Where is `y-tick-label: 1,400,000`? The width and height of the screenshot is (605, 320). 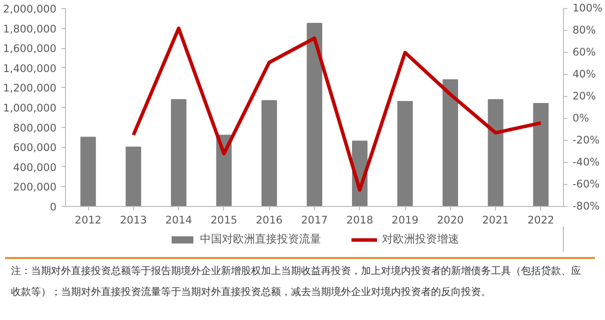 y-tick-label: 1,400,000 is located at coordinates (30, 68).